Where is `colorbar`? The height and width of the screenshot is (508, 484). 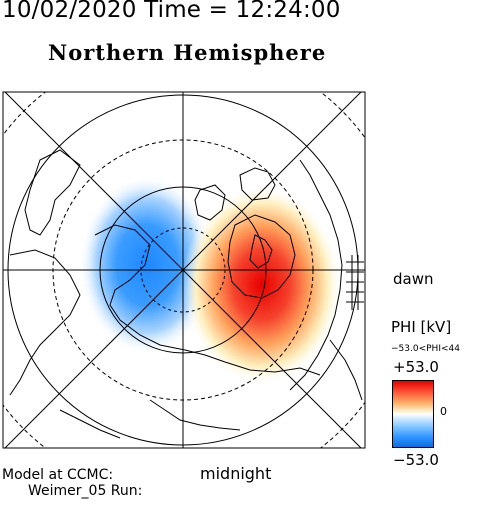 colorbar is located at coordinates (413, 414).